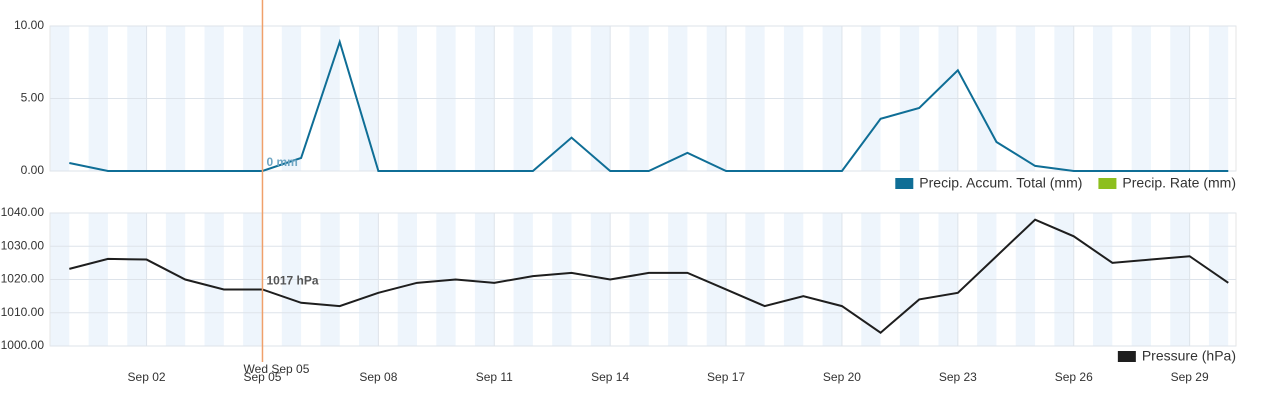 Image resolution: width=1265 pixels, height=410 pixels. Describe the element at coordinates (292, 281) in the screenshot. I see `annotation: 1017 hPa` at that location.